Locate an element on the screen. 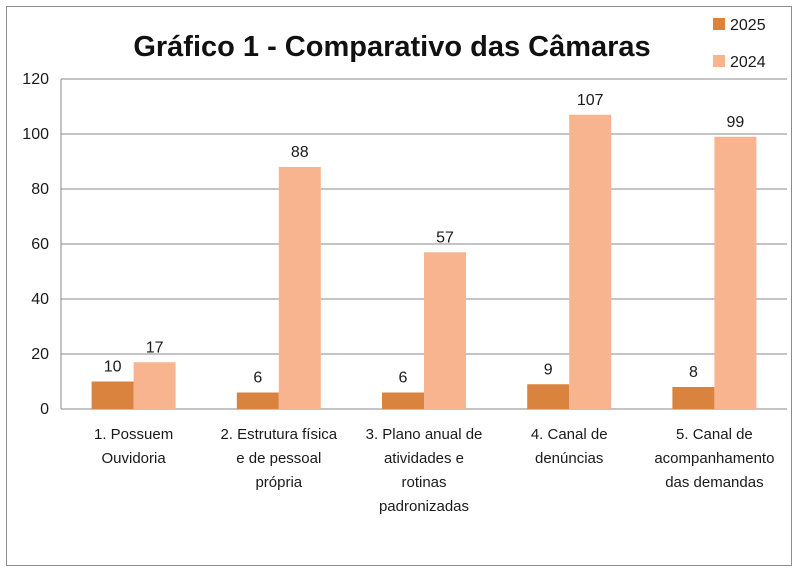 Image resolution: width=798 pixels, height=573 pixels. category-label-line: Ouvidoria is located at coordinates (133, 458).